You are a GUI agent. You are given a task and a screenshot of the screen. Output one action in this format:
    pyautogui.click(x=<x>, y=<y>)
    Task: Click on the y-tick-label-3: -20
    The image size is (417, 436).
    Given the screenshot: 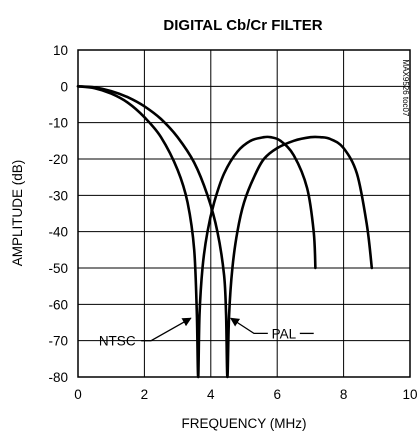 What is the action you would take?
    pyautogui.click(x=58, y=159)
    